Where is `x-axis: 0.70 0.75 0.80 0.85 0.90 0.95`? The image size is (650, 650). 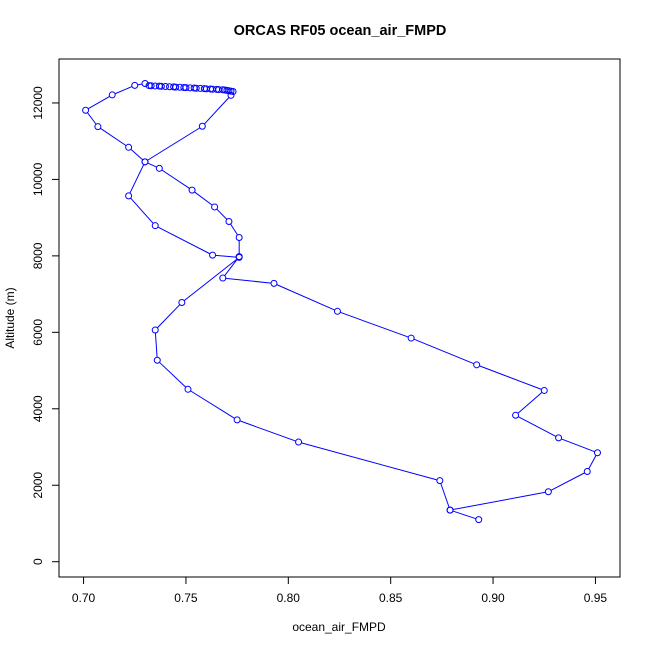
x-axis: 0.70 0.75 0.80 0.85 0.90 0.95 is located at coordinates (340, 590).